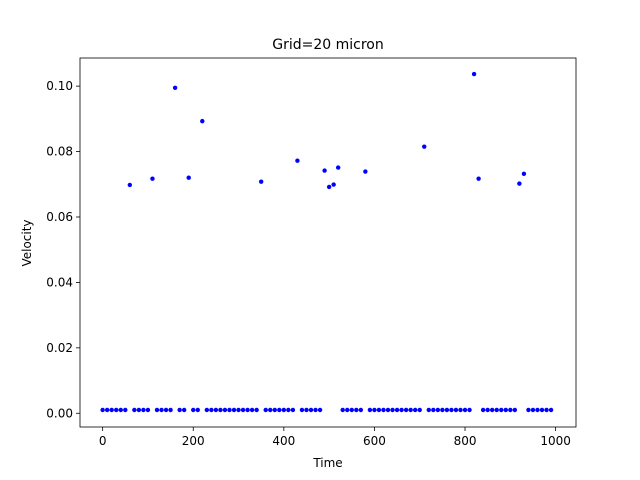 This screenshot has height=480, width=640. What do you see at coordinates (63, 249) in the screenshot?
I see `y-axis: 0.00 0.02 0.04 0.06 0.08 0.10` at bounding box center [63, 249].